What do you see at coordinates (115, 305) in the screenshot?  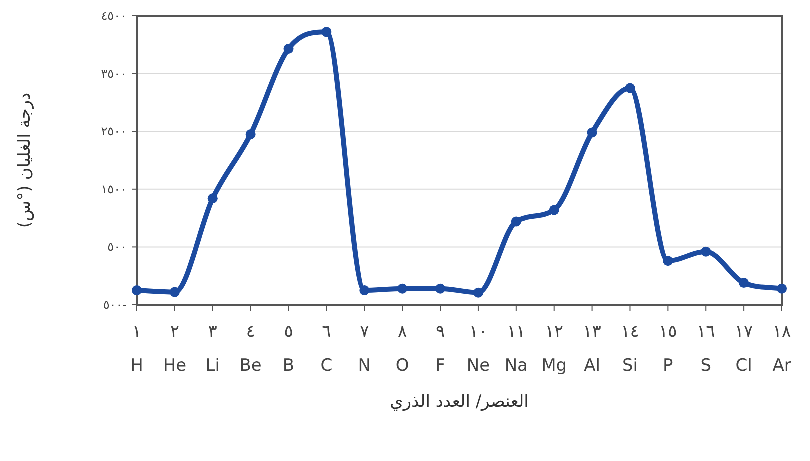 I see `y-tick-label: ٥٠٠-` at bounding box center [115, 305].